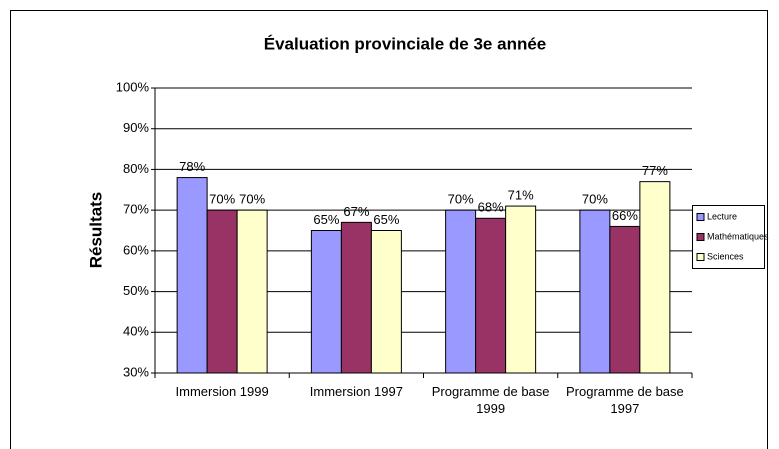 This screenshot has width=779, height=449. Describe the element at coordinates (405, 43) in the screenshot. I see `chart-title: Évaluation provinciale de 3e année` at that location.